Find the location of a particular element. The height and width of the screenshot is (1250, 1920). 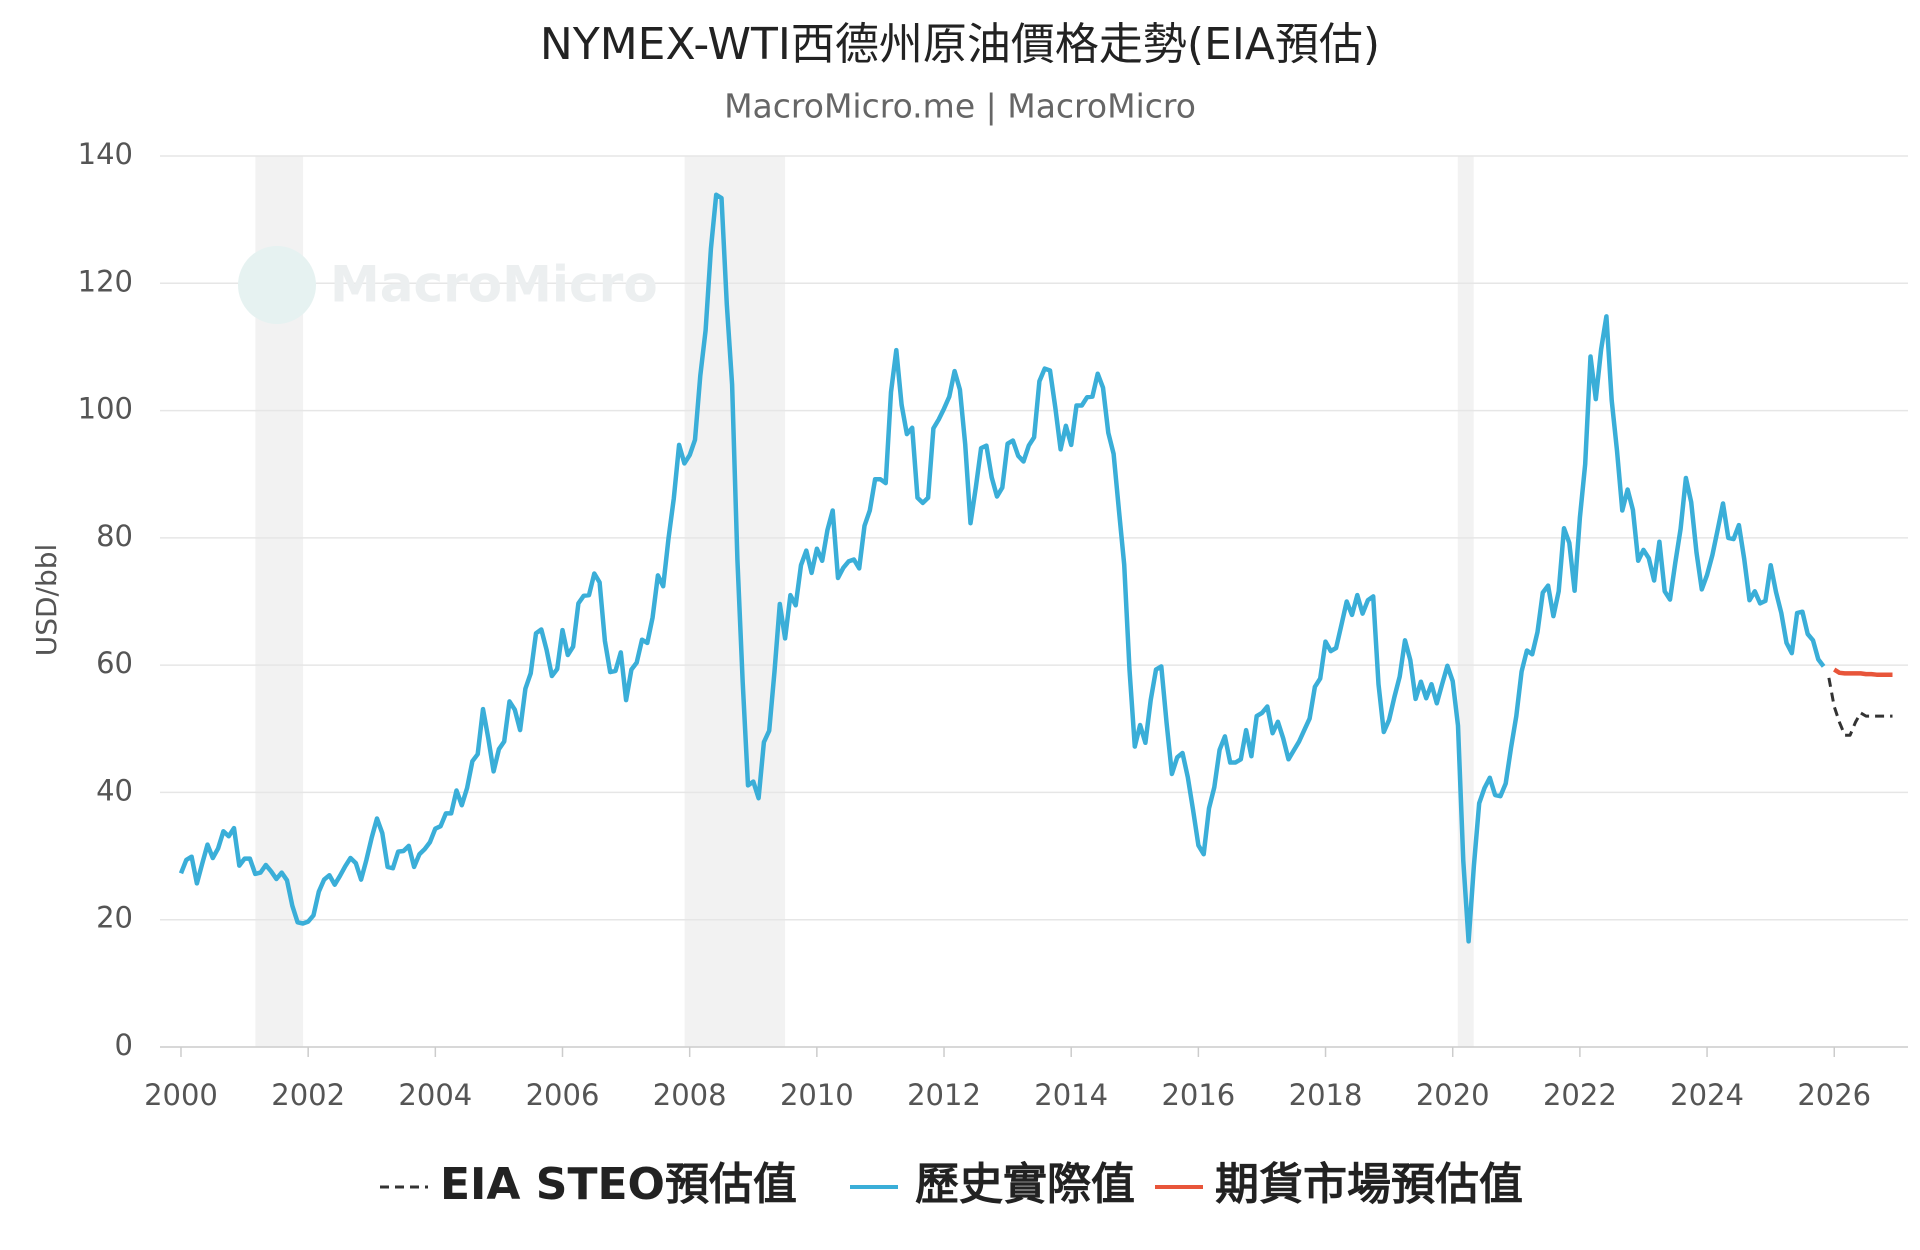

y-tick-label: 120 is located at coordinates (105, 281).